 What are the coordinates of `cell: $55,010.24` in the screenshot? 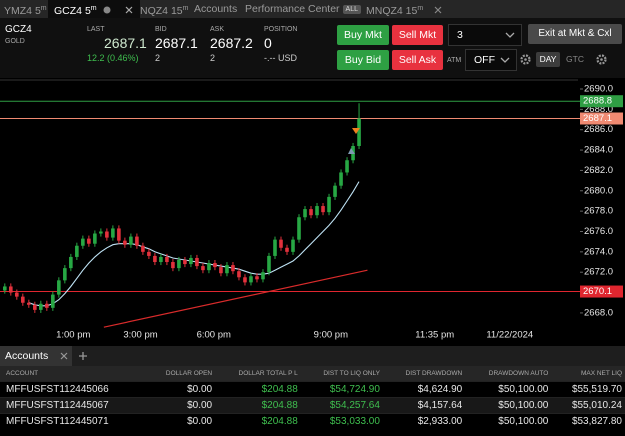 It's located at (588, 405).